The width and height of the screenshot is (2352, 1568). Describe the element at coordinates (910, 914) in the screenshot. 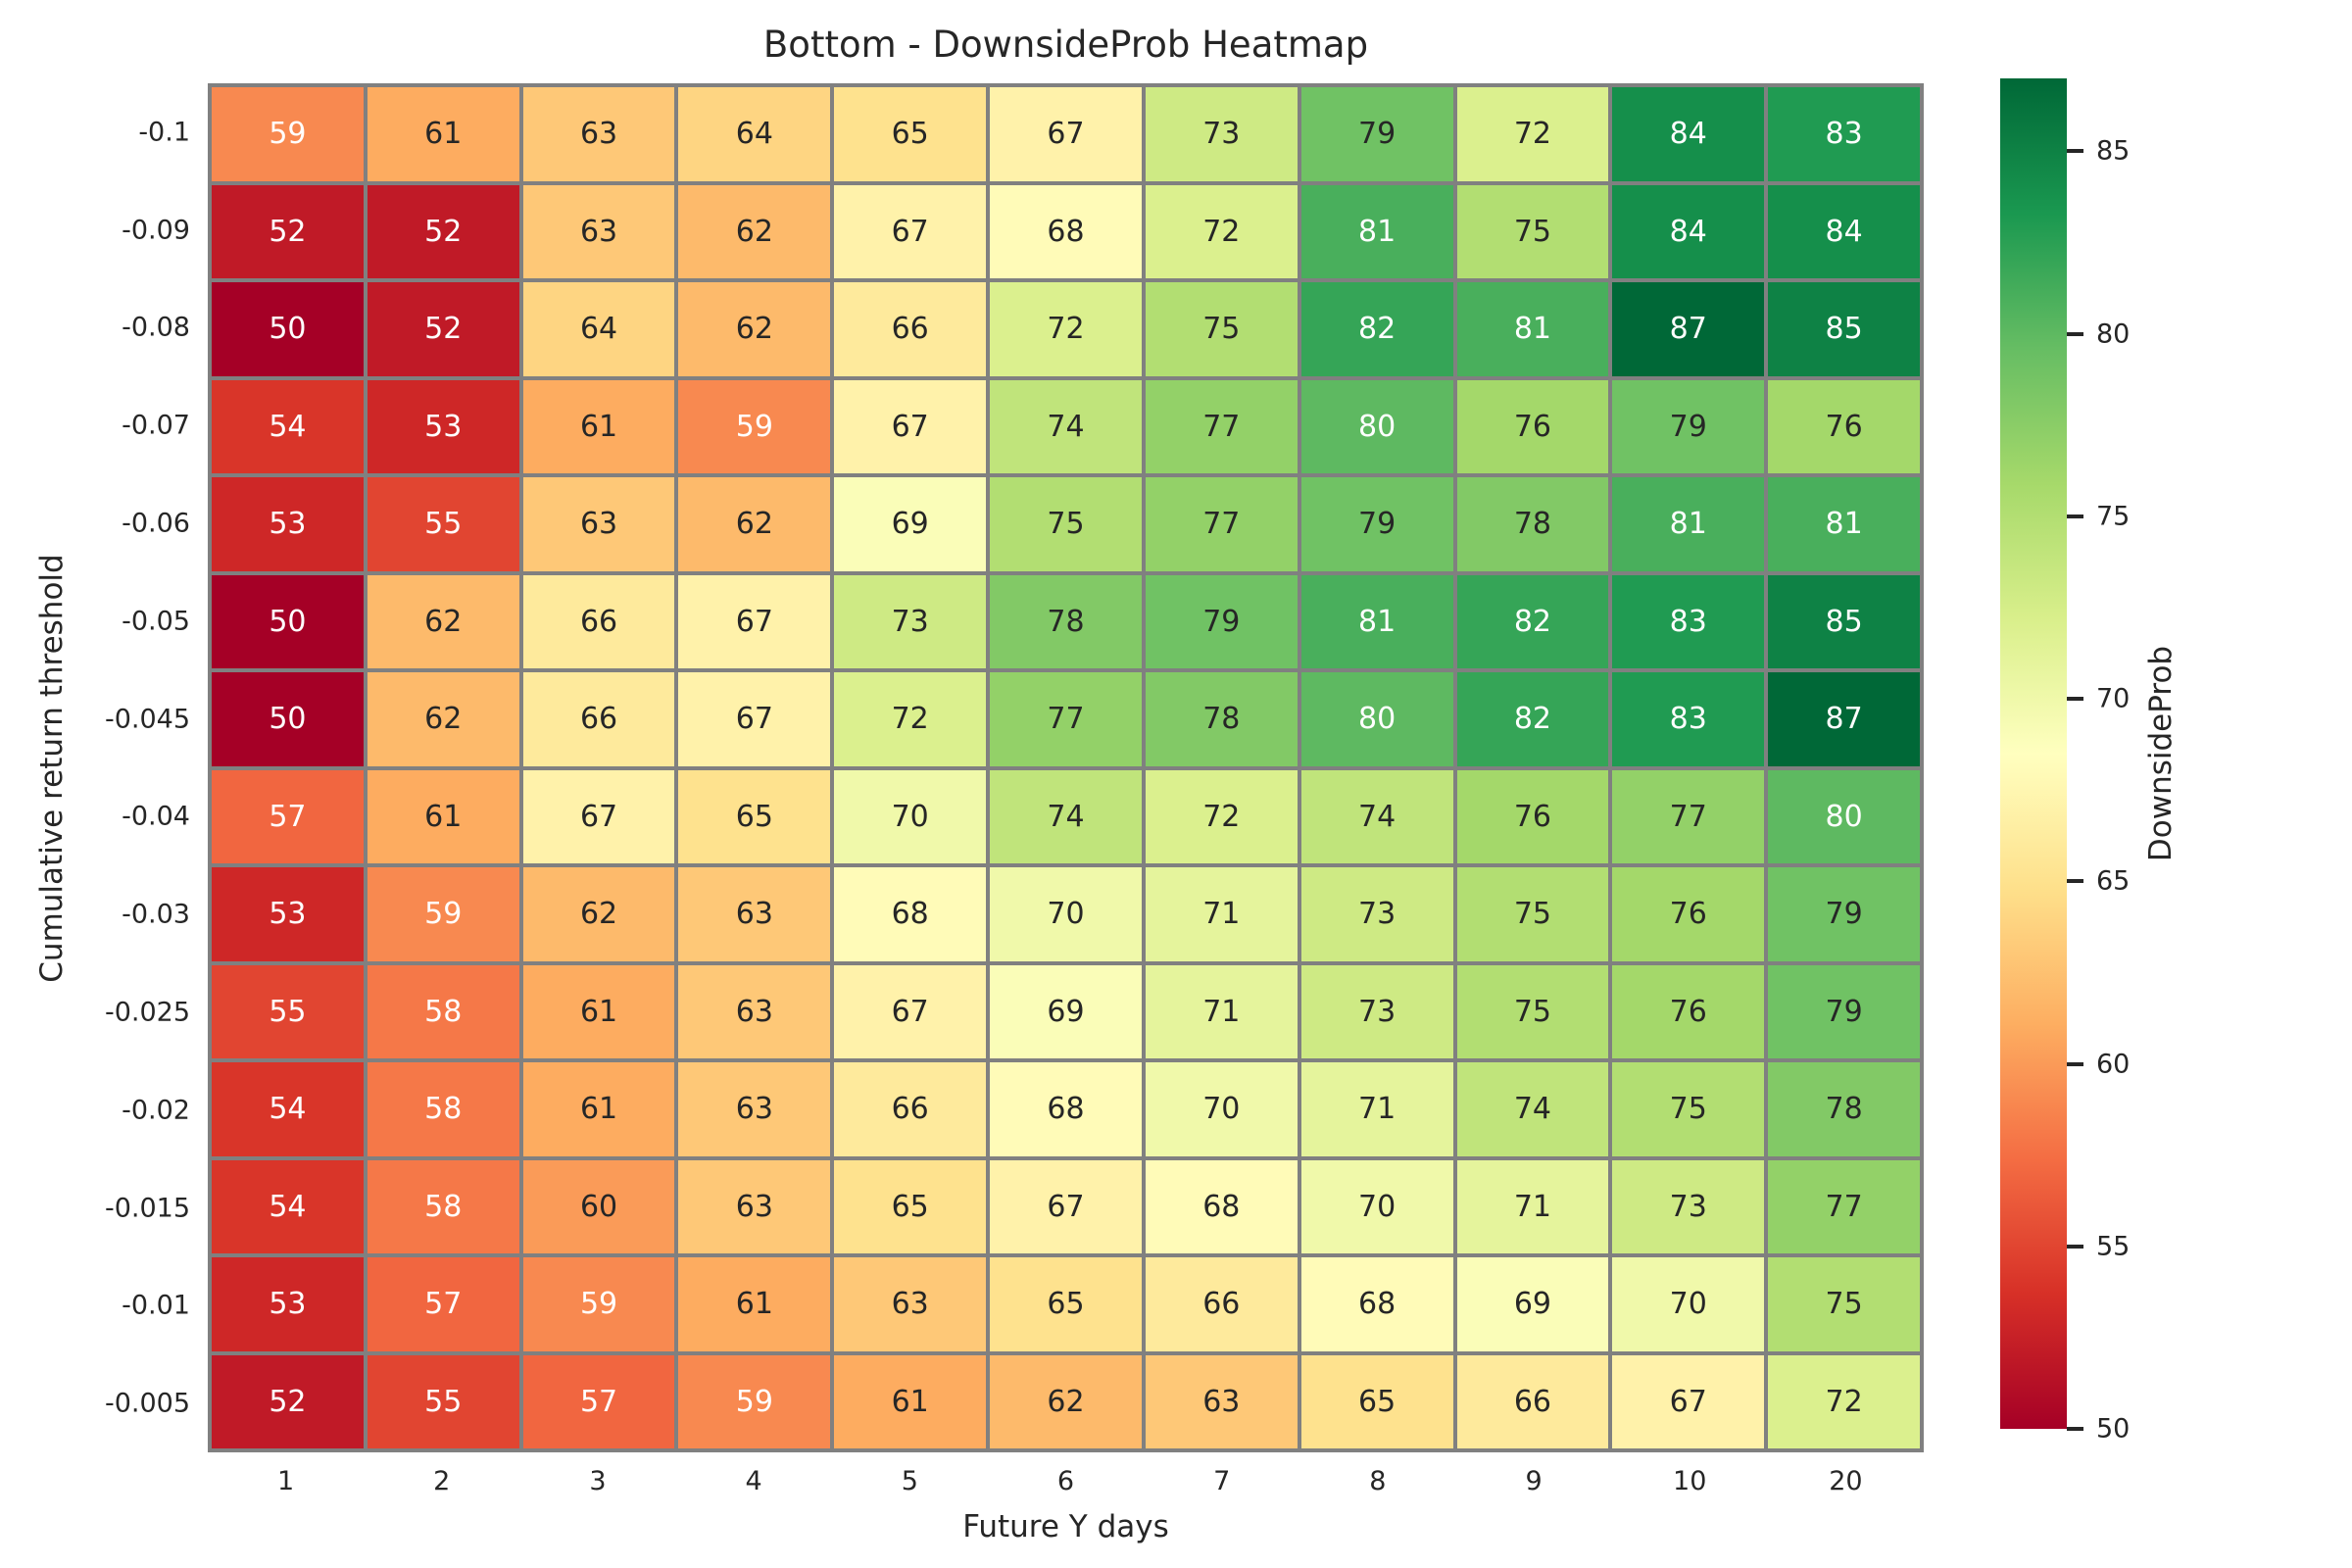

I see `heatmap-cell-r8c4: 68` at that location.